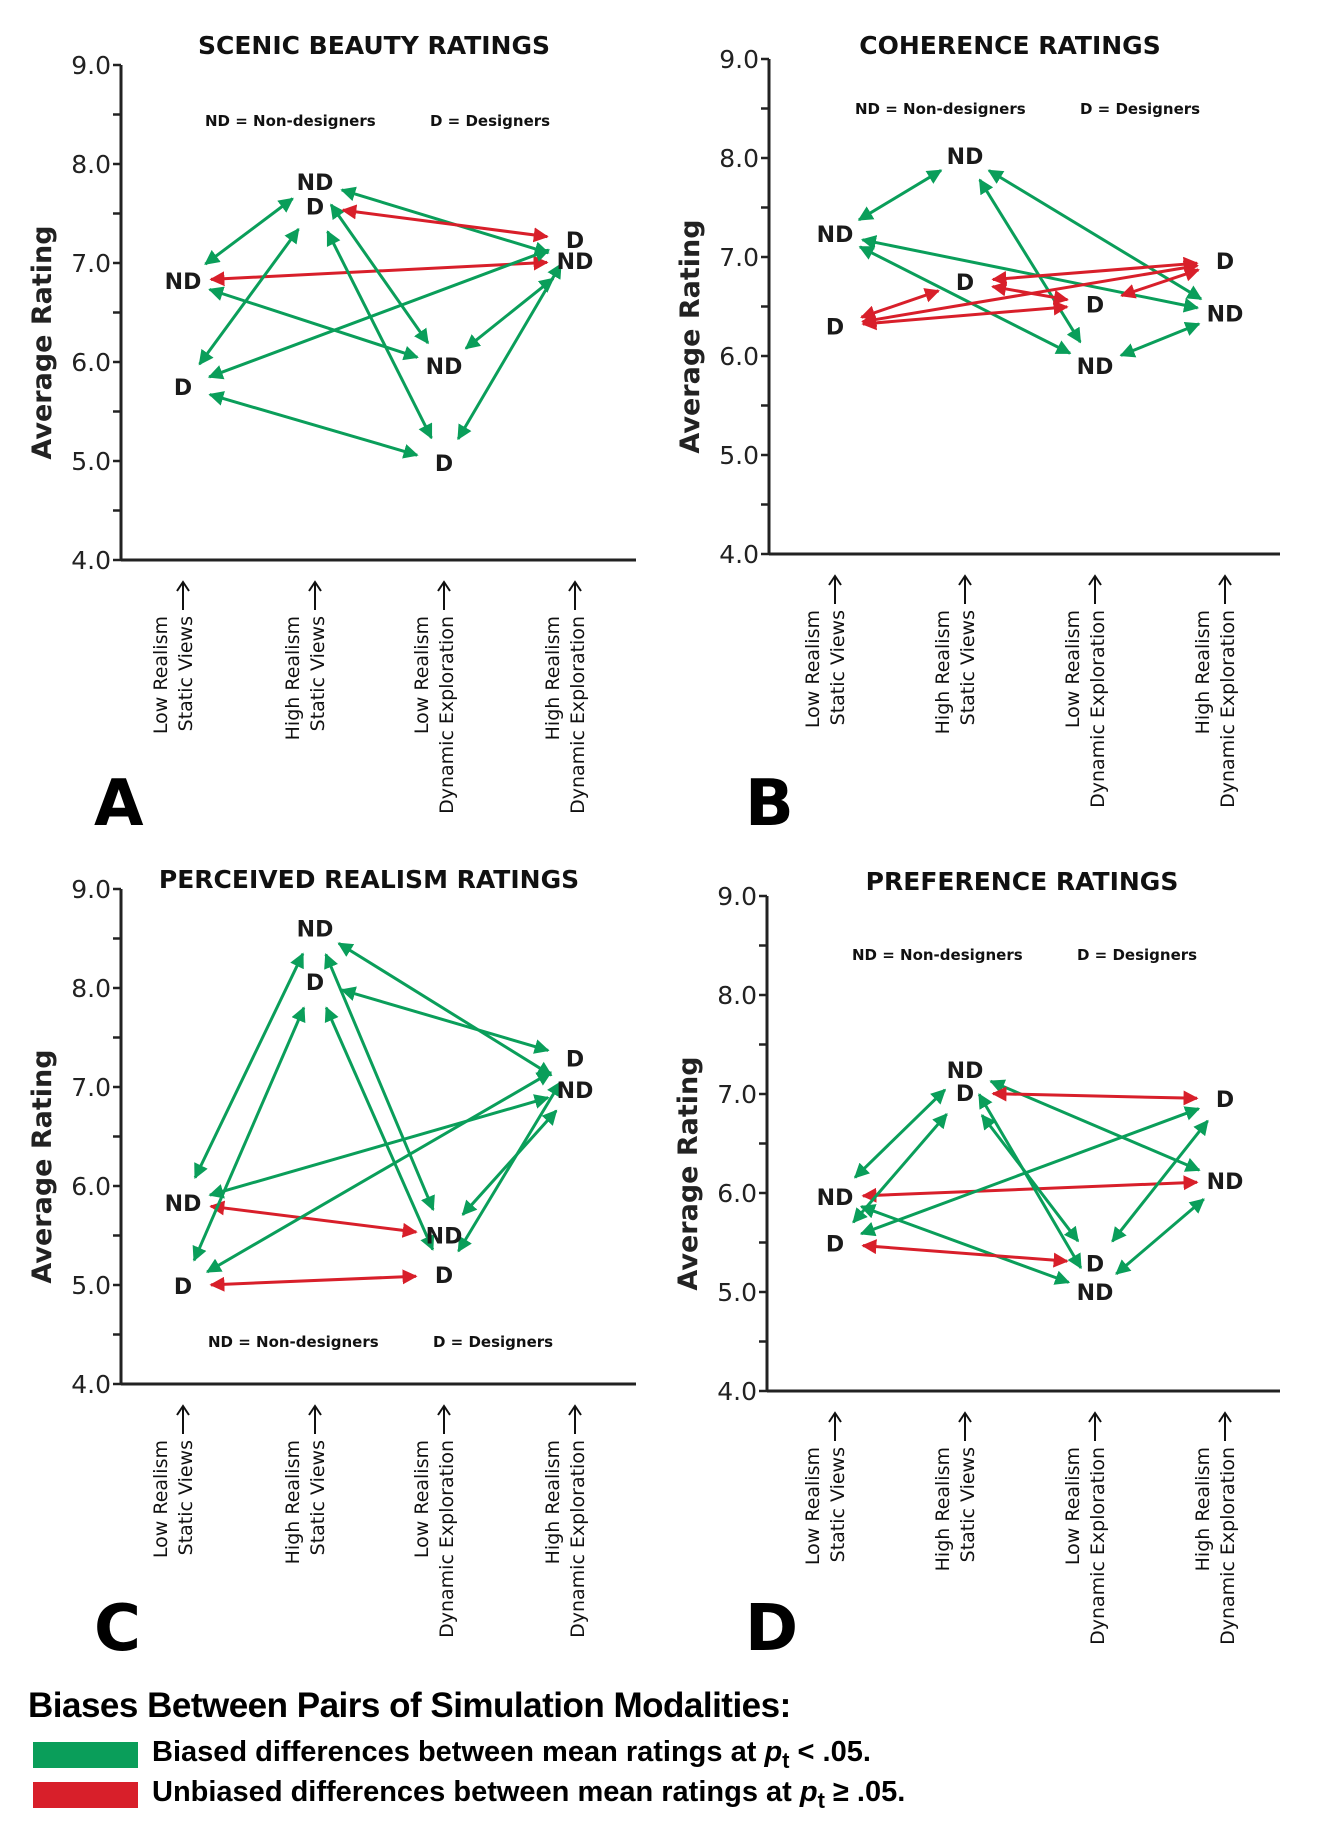 The image size is (1320, 1826). I want to click on chart-title: COHERENCE RATINGS, so click(1009, 45).